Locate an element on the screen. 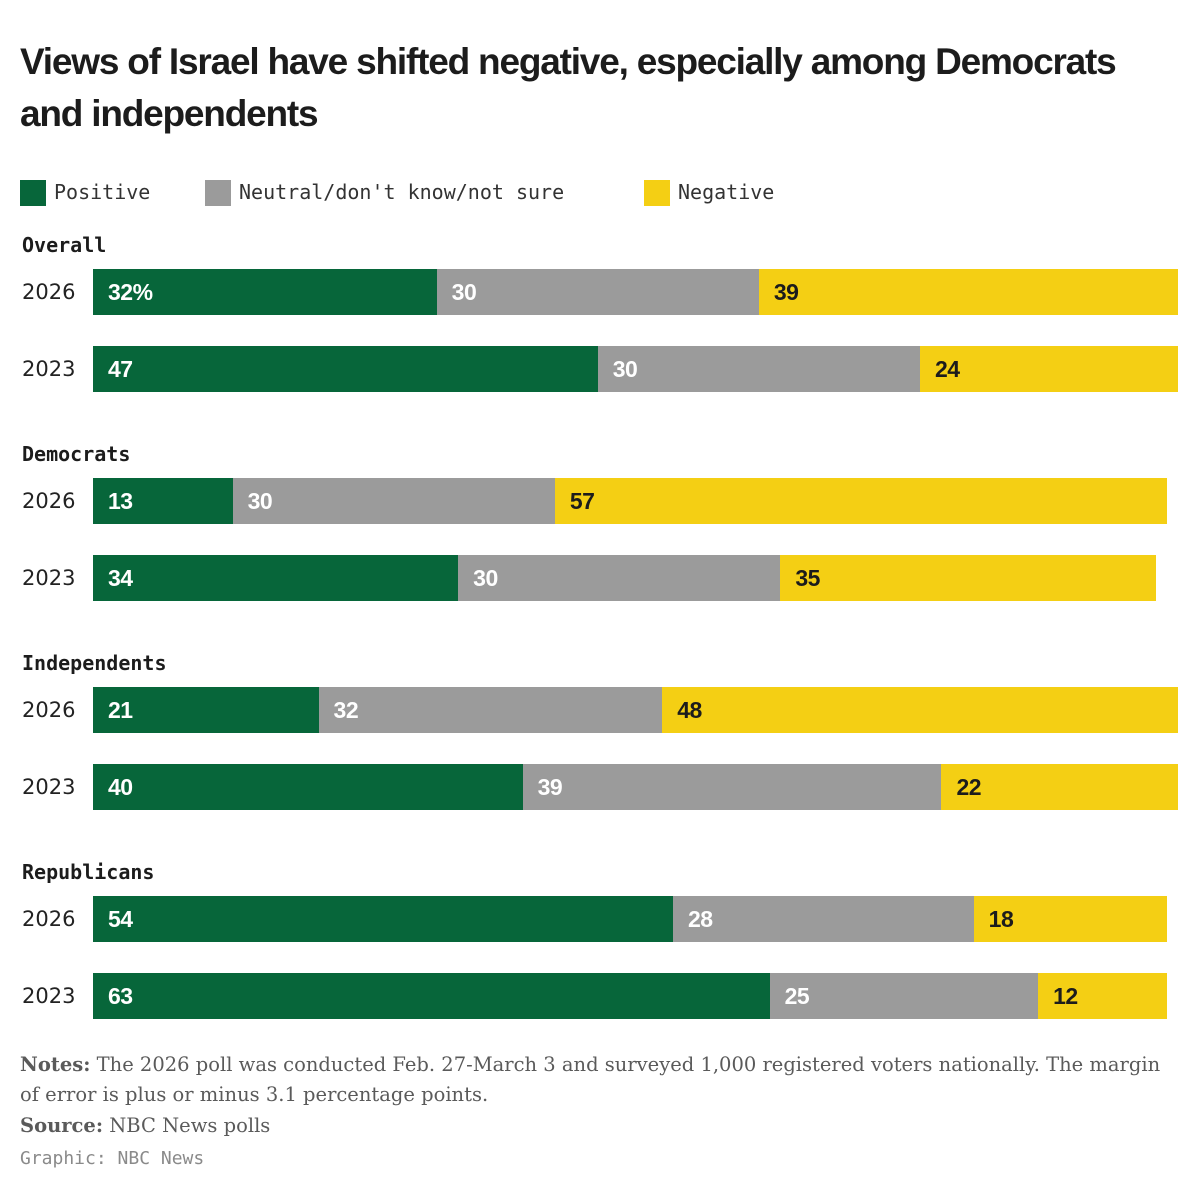 The image size is (1200, 1194). legend-label-neutral: Neutral/don't know/not sure is located at coordinates (402, 192).